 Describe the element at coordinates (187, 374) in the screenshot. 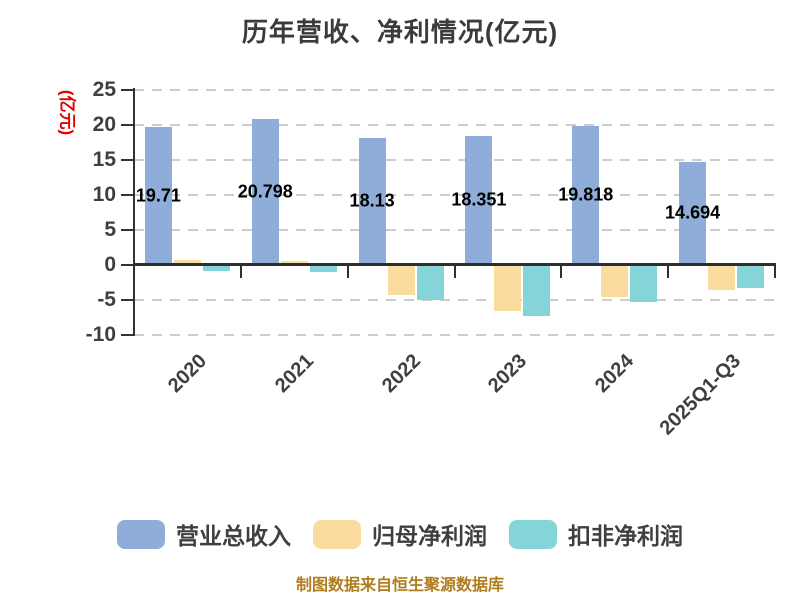

I see `x-category-label-2020: 2020` at that location.